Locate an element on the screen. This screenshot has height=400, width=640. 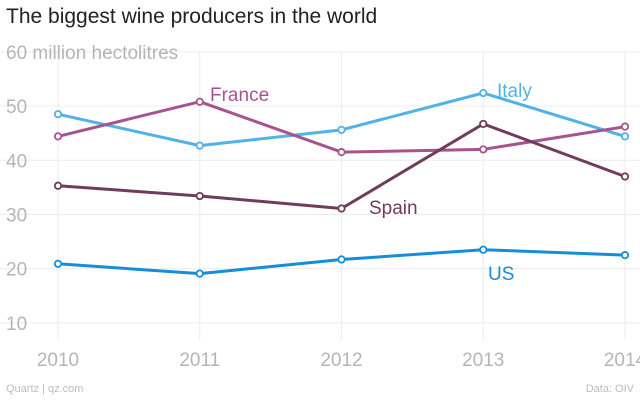
x-tick-label: 2013 is located at coordinates (483, 360).